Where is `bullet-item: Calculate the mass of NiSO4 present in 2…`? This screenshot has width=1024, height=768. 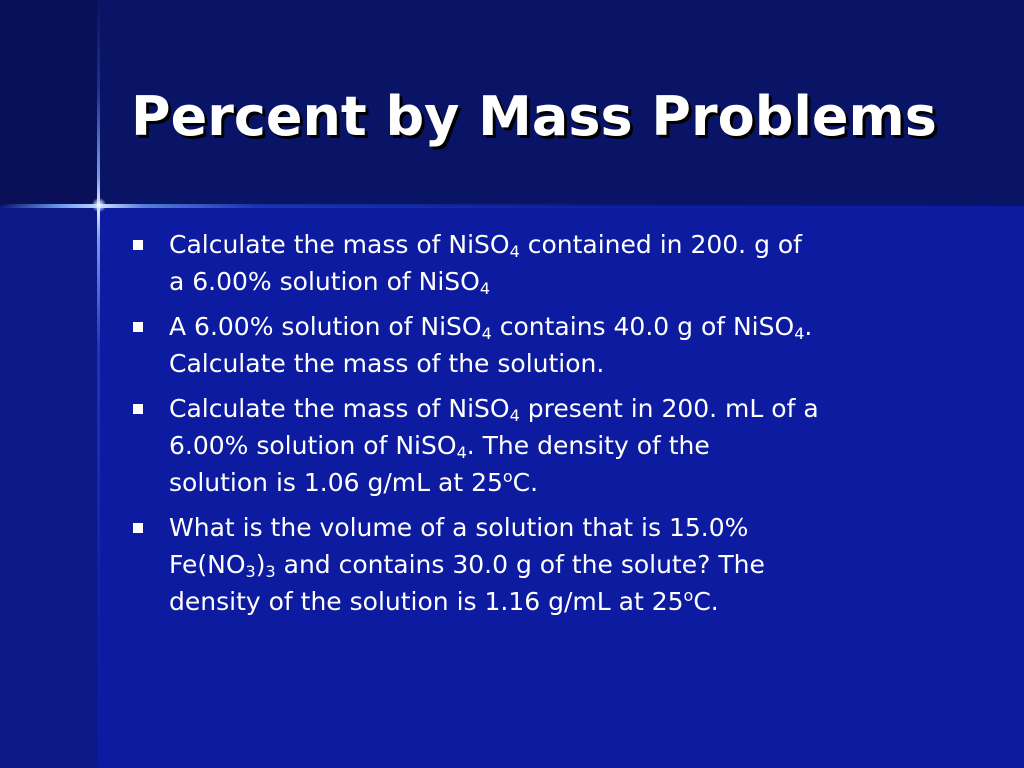 bullet-item: Calculate the mass of NiSO4 present in 2… is located at coordinates (550, 445).